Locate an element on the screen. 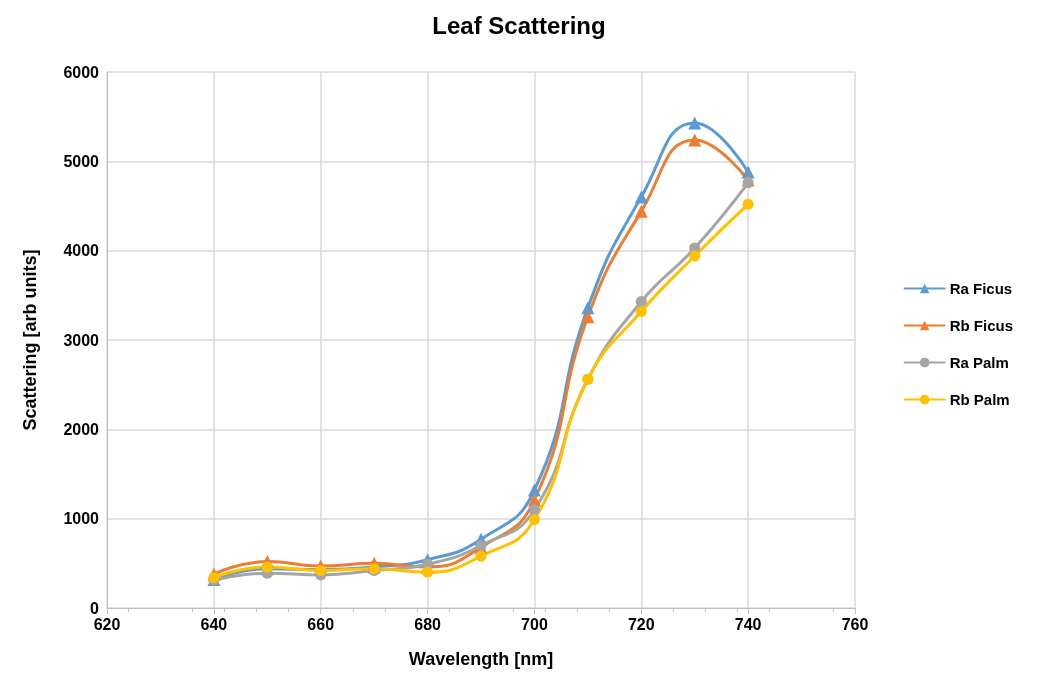 This screenshot has width=1038, height=688. y-tick-label: 5000 is located at coordinates (81, 161).